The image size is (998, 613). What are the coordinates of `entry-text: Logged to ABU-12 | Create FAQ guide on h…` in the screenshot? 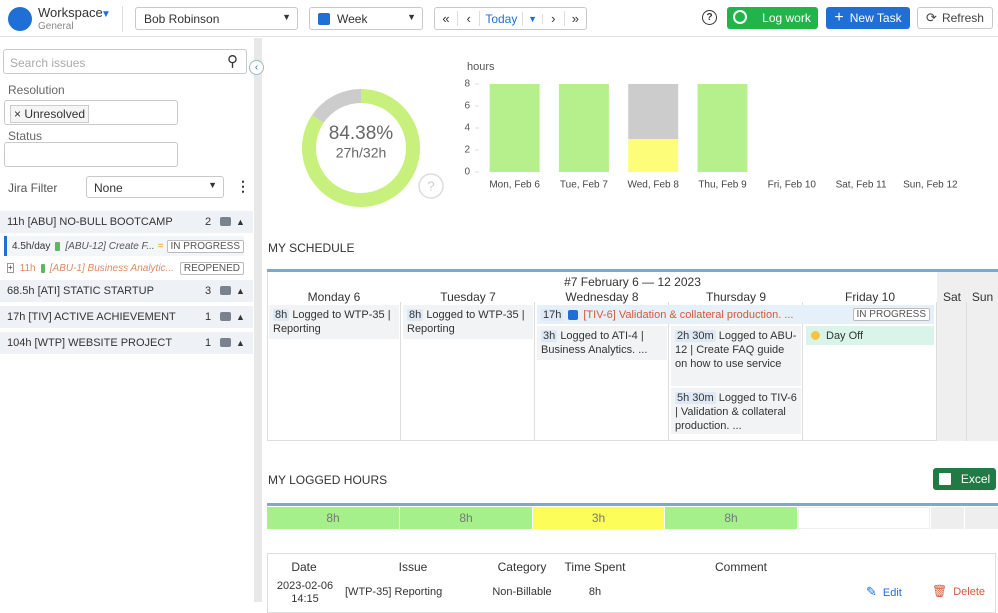 It's located at (736, 350).